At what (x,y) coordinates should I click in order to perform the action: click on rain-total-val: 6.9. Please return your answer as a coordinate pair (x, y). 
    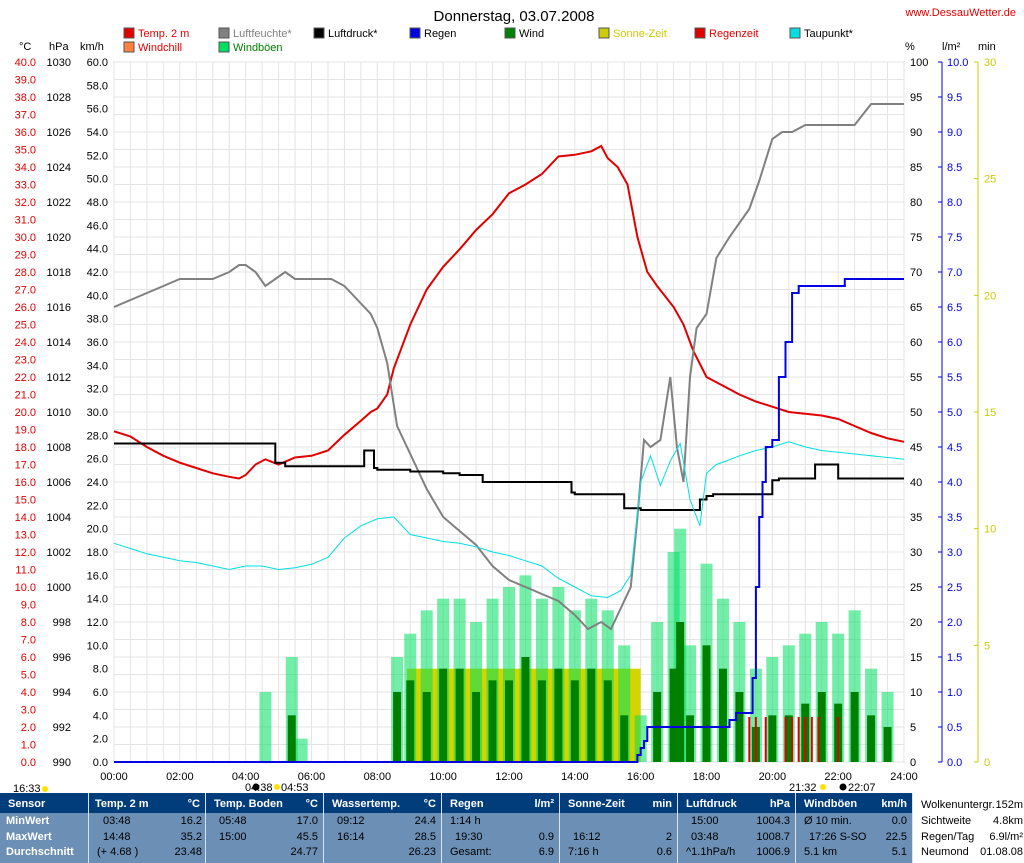
    Looking at the image, I should click on (546, 852).